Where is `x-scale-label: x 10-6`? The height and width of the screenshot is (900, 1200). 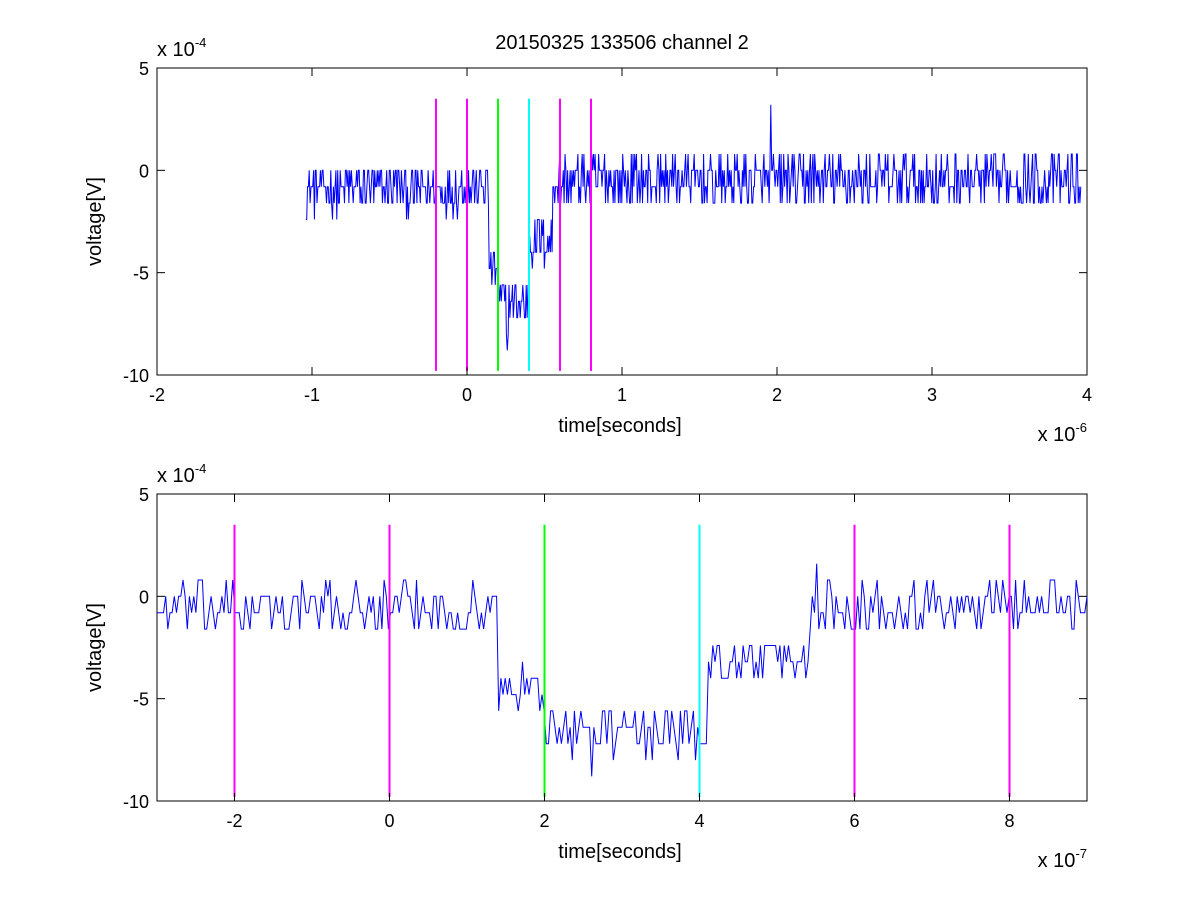
x-scale-label: x 10-6 is located at coordinates (1062, 433).